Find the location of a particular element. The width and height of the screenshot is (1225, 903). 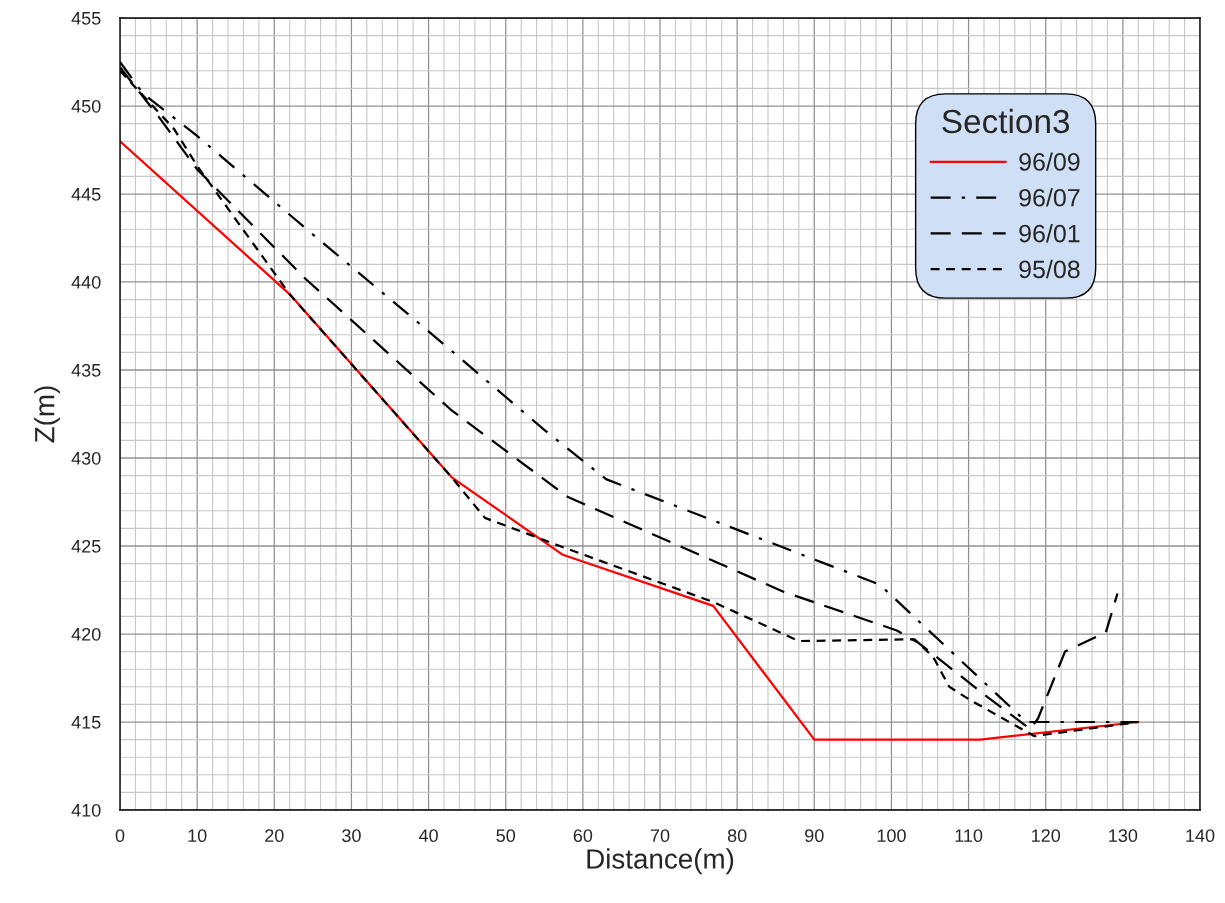

legend-label: 96/09 is located at coordinates (1049, 161).